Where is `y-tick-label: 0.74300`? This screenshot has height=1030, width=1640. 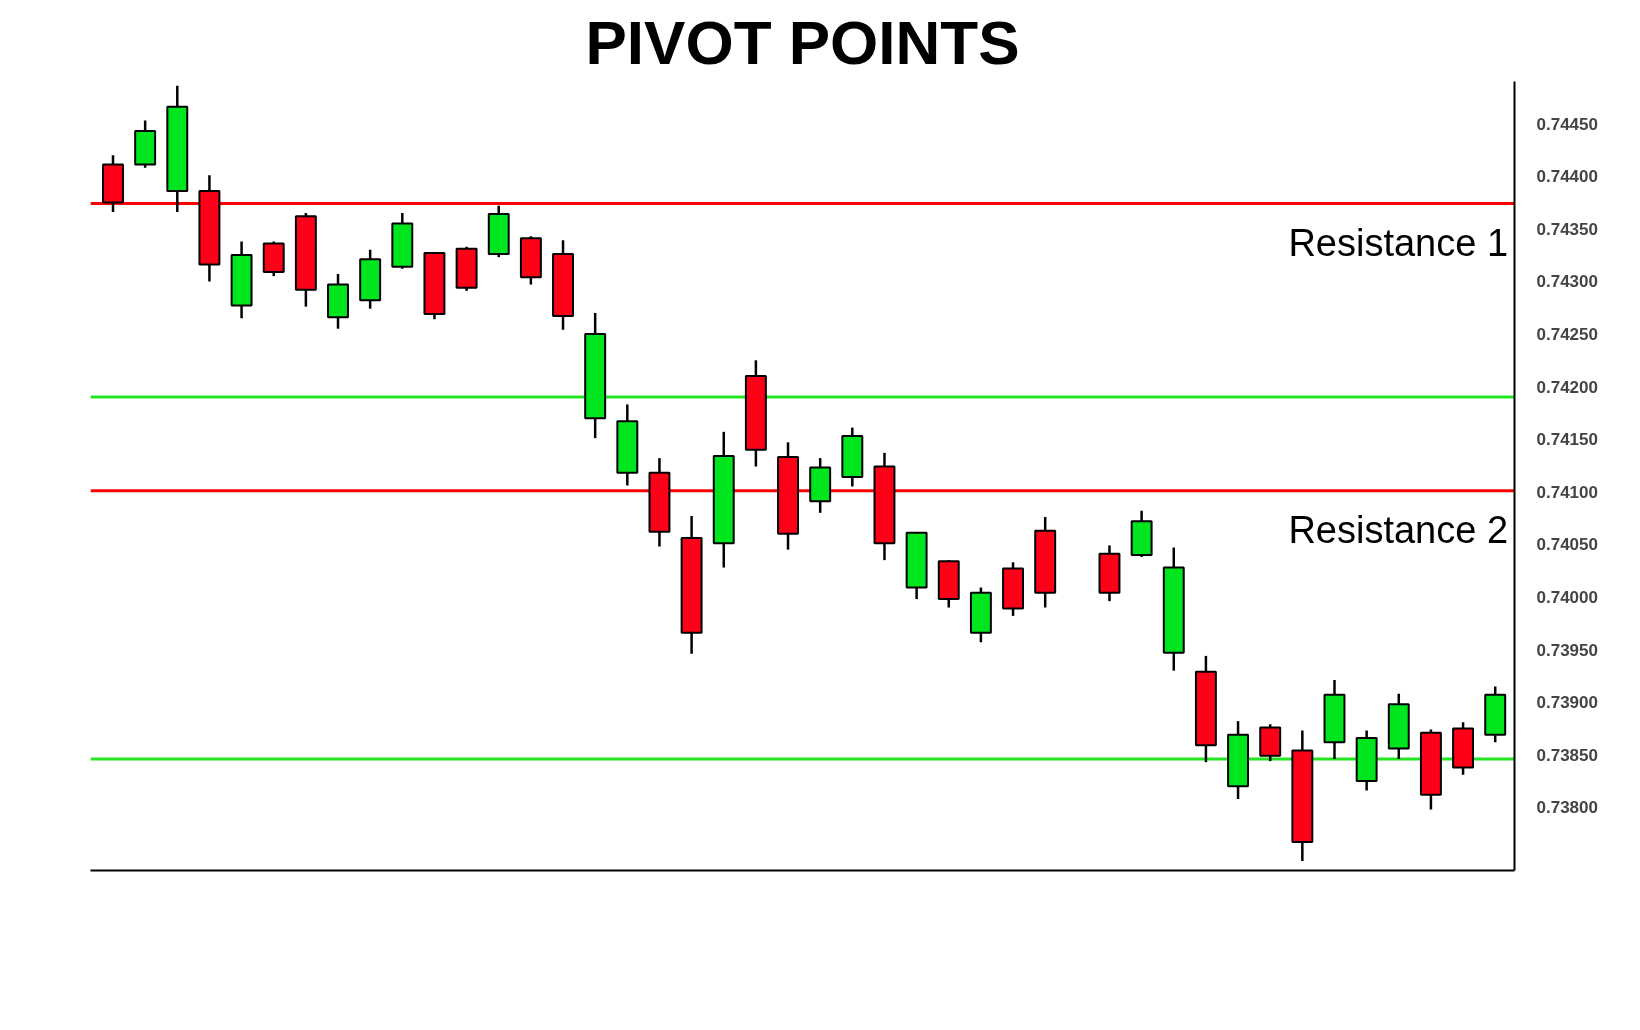
y-tick-label: 0.74300 is located at coordinates (1567, 282).